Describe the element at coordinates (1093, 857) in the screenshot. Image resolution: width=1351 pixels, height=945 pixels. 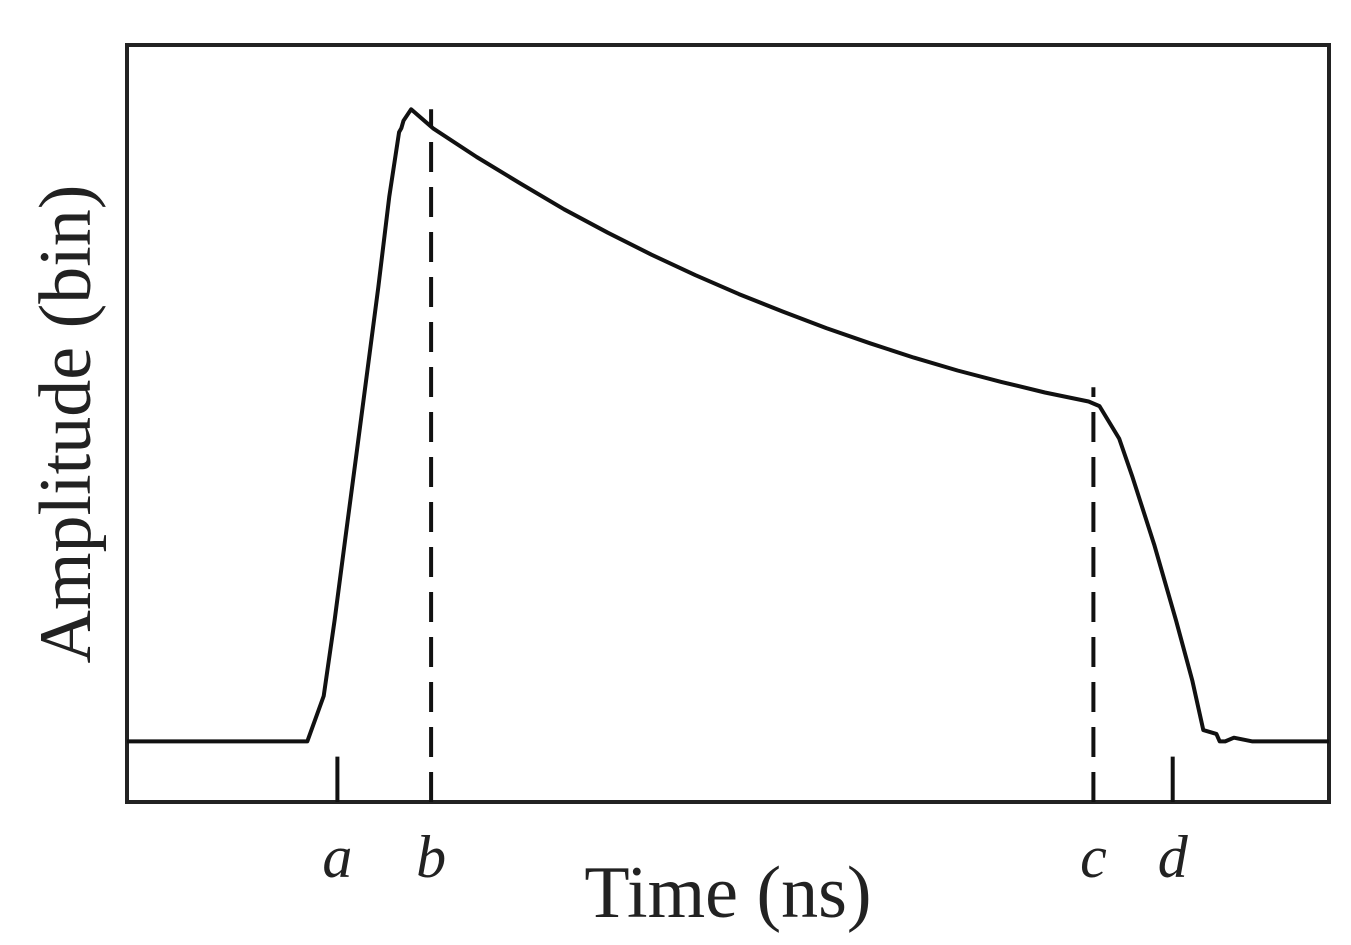
I see `marker-label-c: c` at that location.